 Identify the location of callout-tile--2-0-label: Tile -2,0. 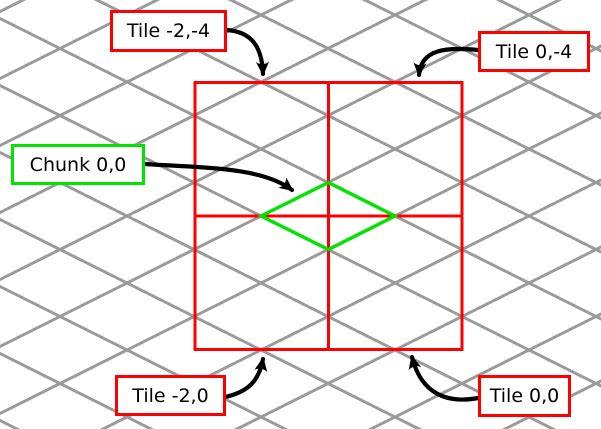
(170, 395).